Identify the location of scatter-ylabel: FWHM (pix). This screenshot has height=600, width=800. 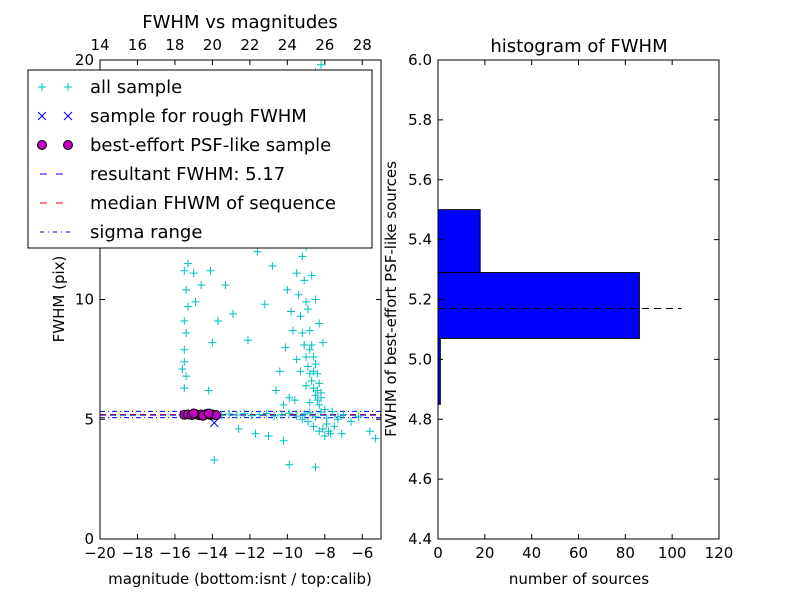
(59, 299).